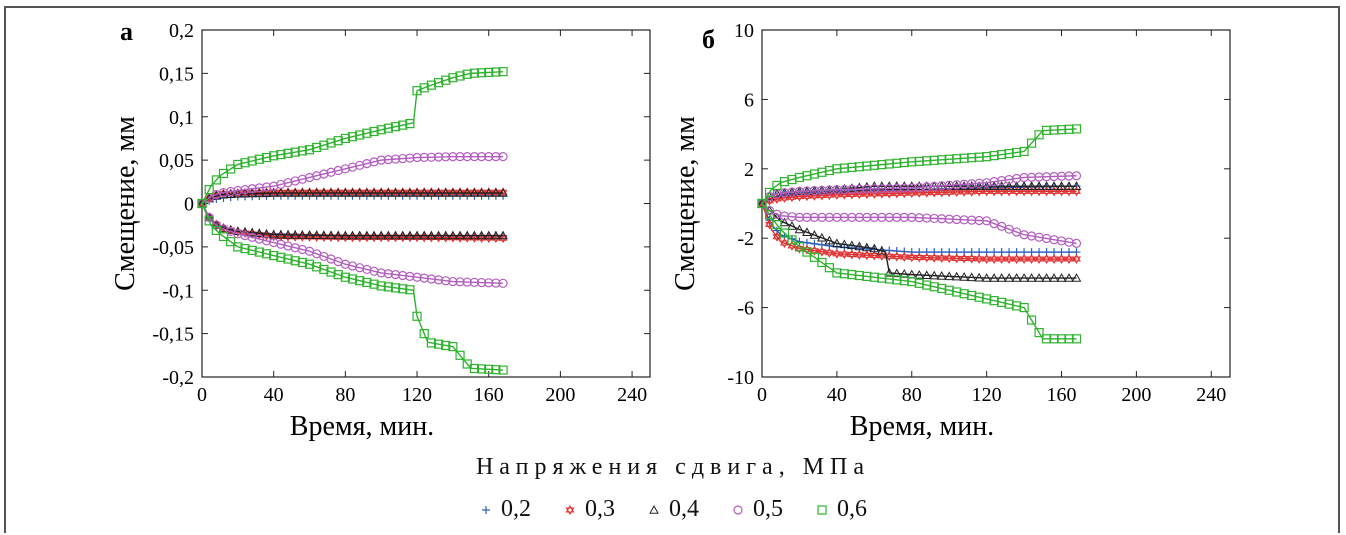 The height and width of the screenshot is (535, 1346). What do you see at coordinates (176, 74) in the screenshot?
I see `y-tick-label: 0,15` at bounding box center [176, 74].